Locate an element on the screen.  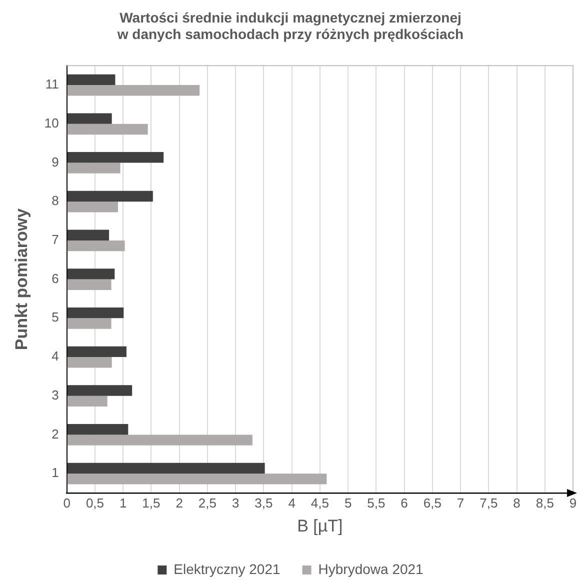
y-axis-title: Punkt pomiarowy is located at coordinates (21, 279).